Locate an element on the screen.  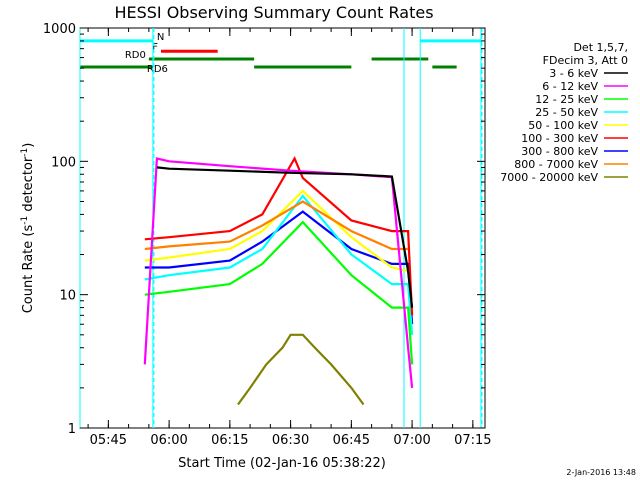
y-tick-label: 1000 is located at coordinates (59, 29).